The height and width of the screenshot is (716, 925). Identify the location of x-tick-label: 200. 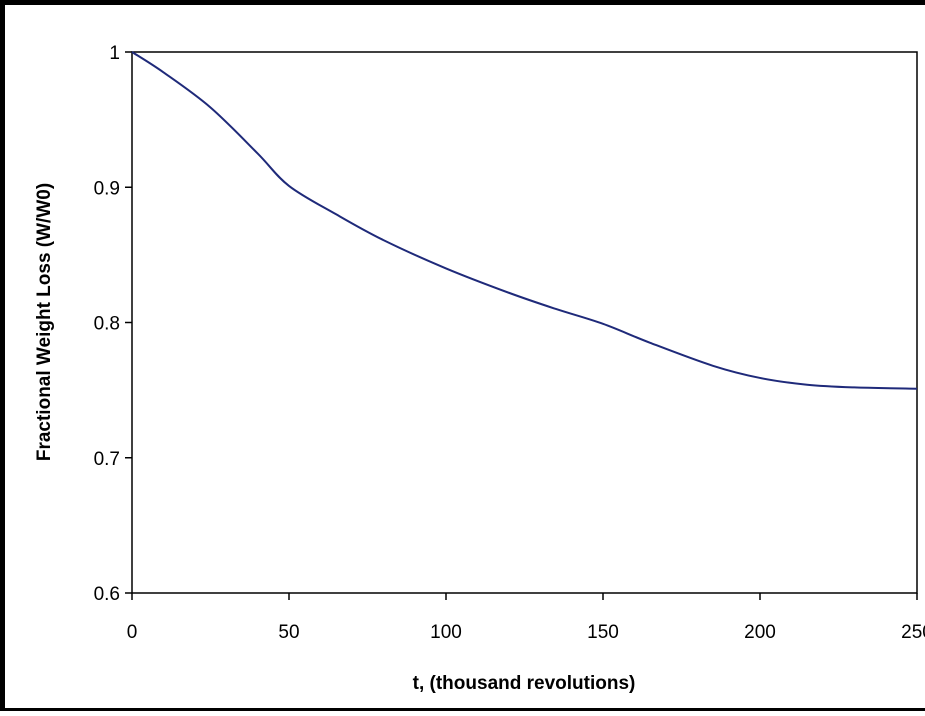
(760, 632).